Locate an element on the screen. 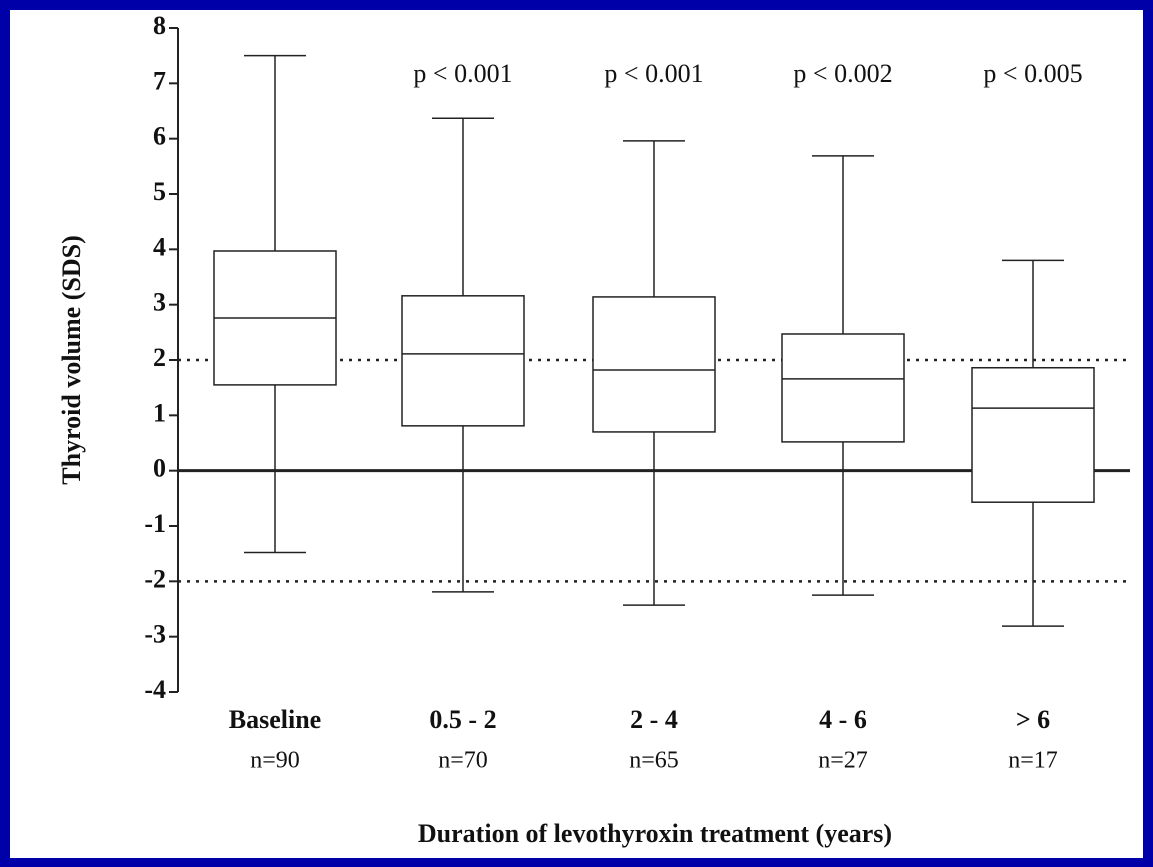 Image resolution: width=1153 pixels, height=867 pixels. x-tick-label: 2 - 4 is located at coordinates (654, 719).